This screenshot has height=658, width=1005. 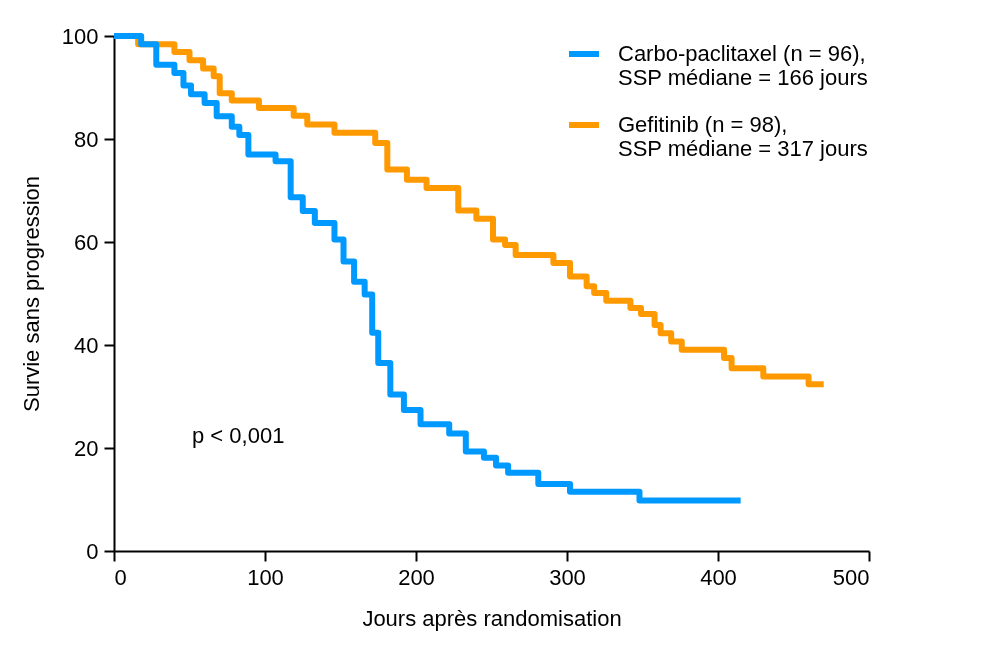 What do you see at coordinates (265, 577) in the screenshot?
I see `x-tick-label: 100` at bounding box center [265, 577].